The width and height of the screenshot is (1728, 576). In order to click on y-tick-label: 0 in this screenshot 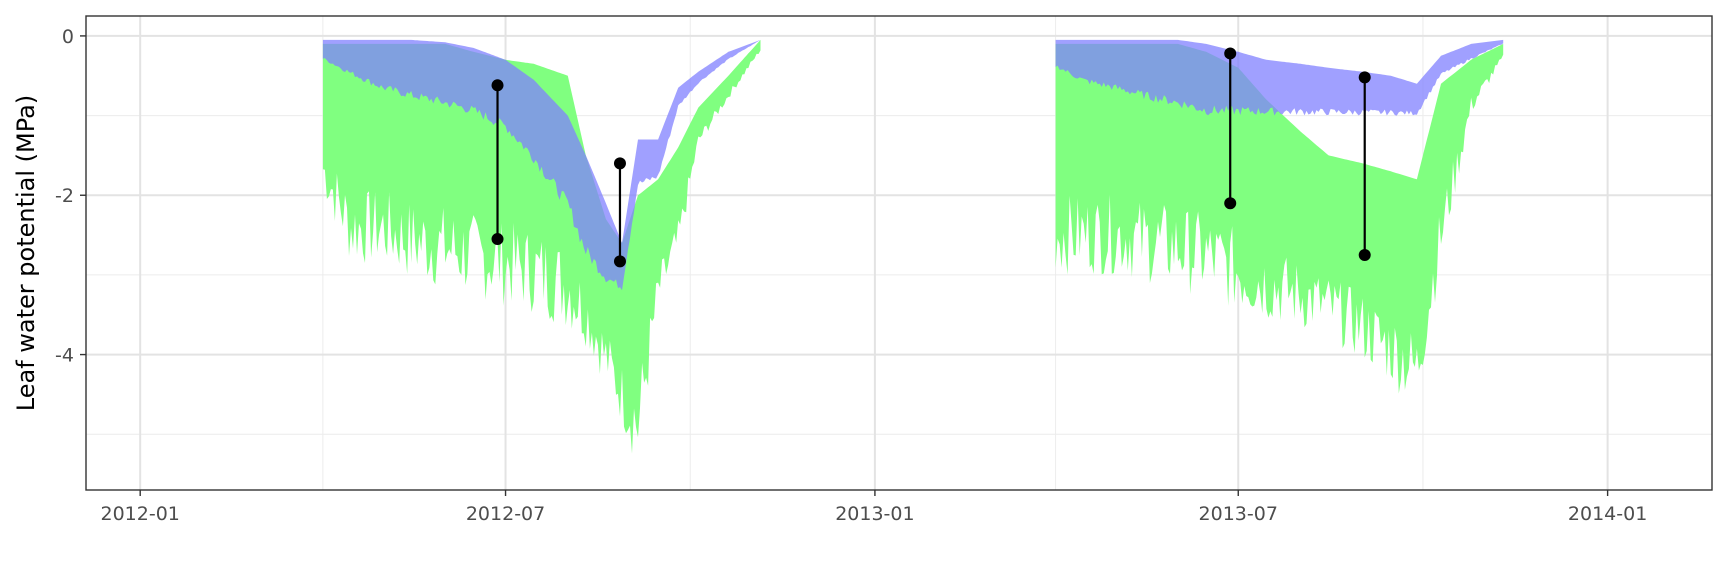, I will do `click(68, 37)`.